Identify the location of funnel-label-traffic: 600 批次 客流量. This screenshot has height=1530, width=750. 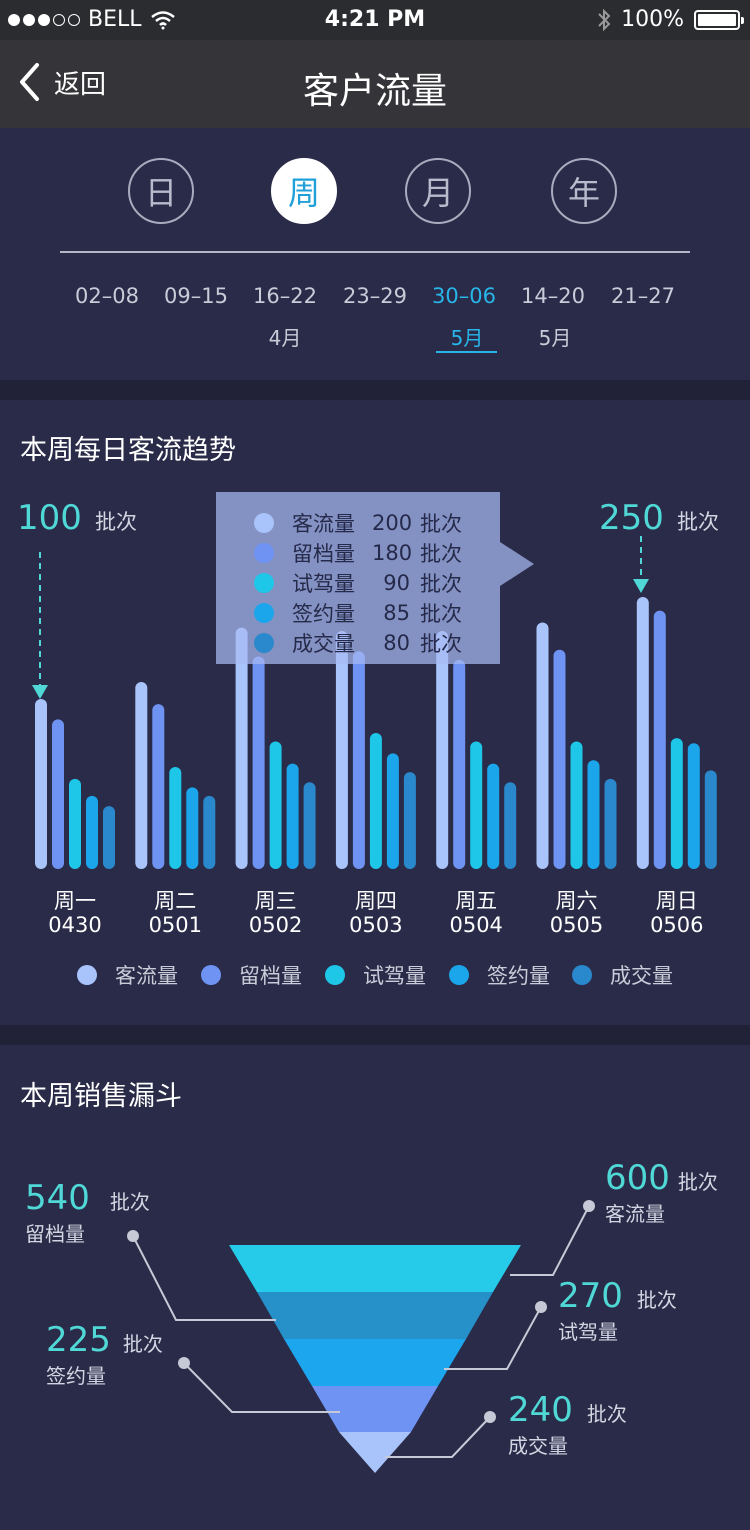
(661, 1192).